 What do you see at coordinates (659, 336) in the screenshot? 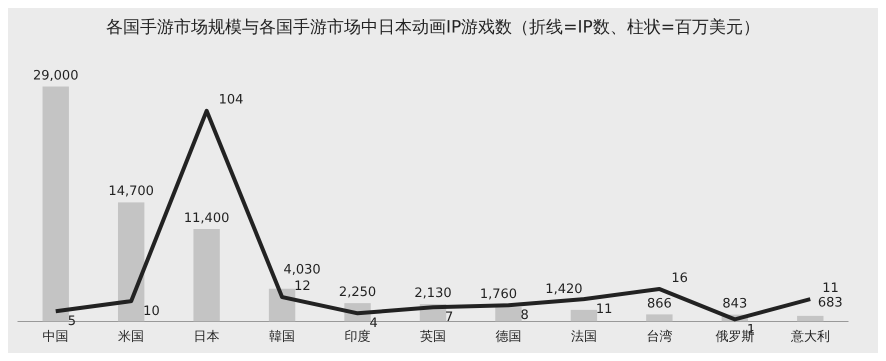
I see `x-tick-label: 台湾` at bounding box center [659, 336].